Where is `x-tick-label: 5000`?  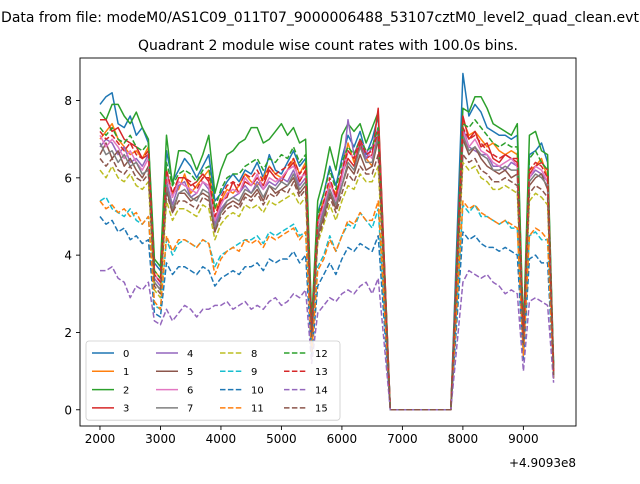
x-tick-label: 5000 is located at coordinates (281, 439).